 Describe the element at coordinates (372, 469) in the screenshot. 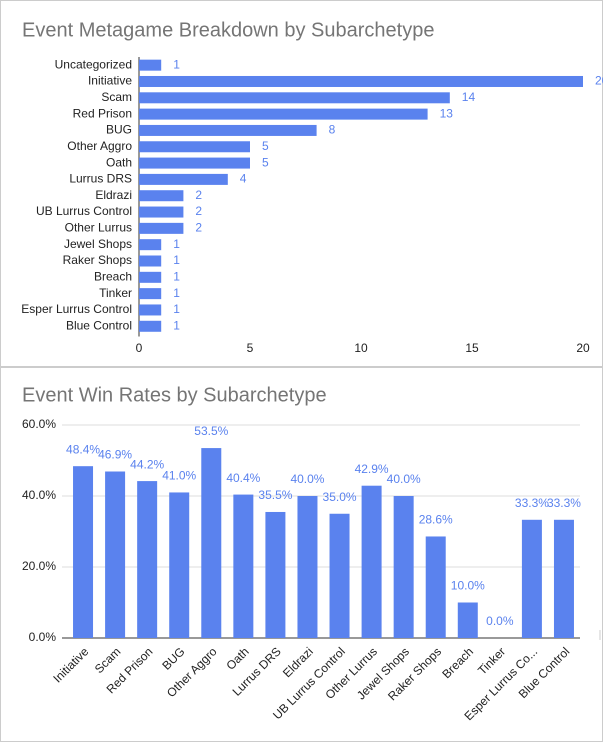

I see `value-label: 42.9%` at that location.